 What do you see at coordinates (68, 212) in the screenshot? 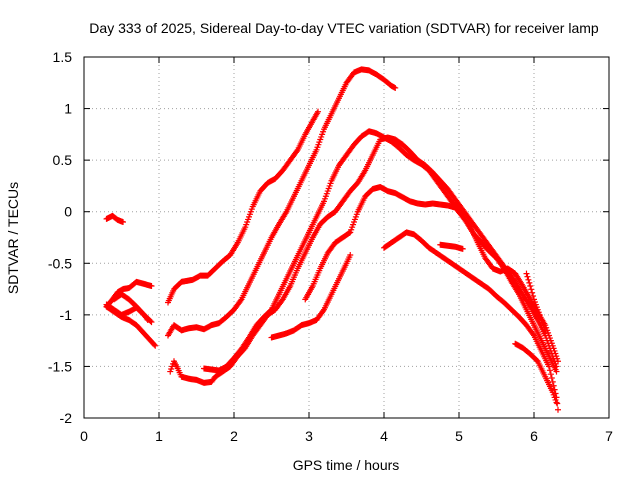
I see `y-tick-label: 0` at bounding box center [68, 212].